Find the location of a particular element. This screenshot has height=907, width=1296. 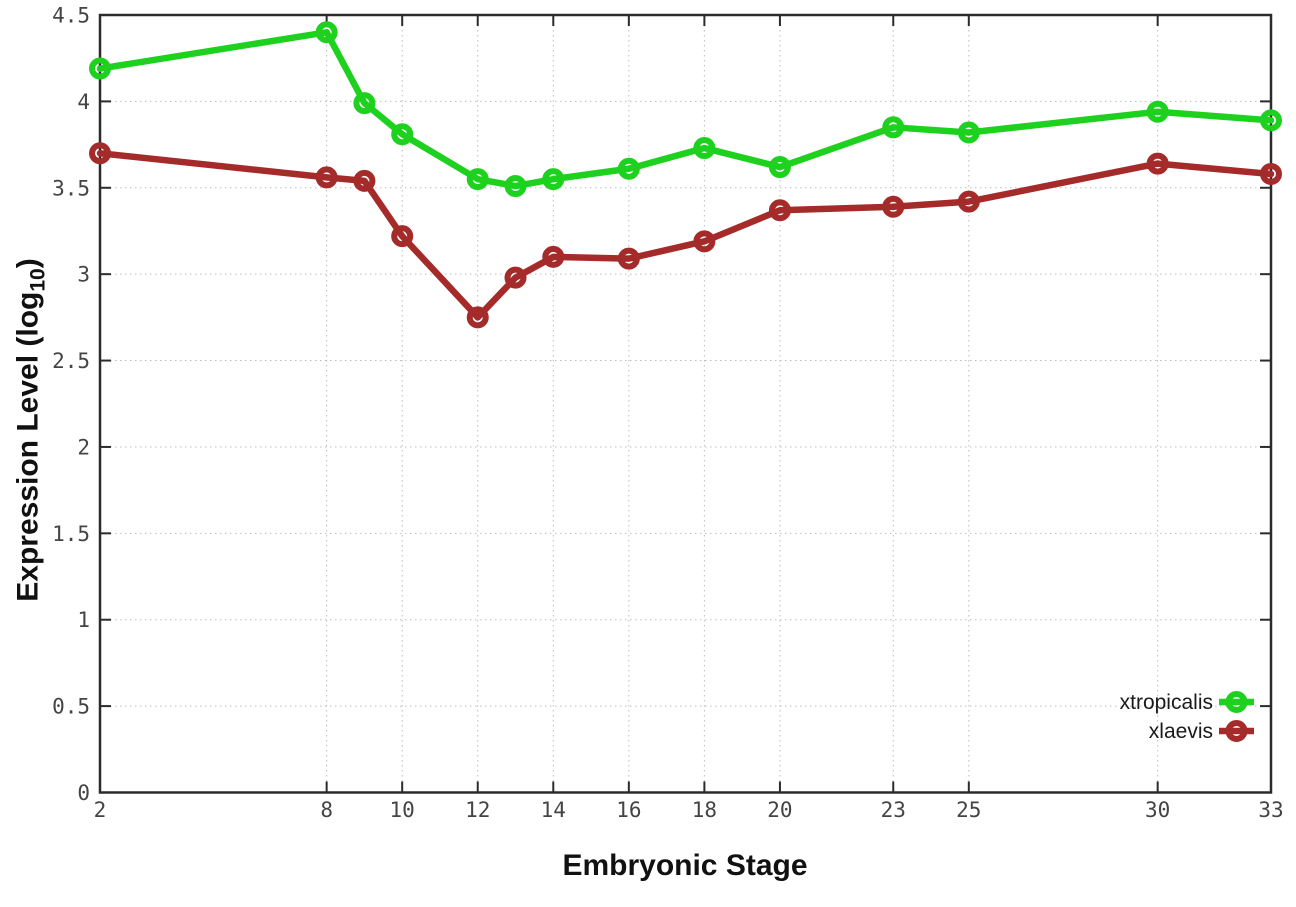

legend-item-xlaevis: xlaevis is located at coordinates (1201, 731).